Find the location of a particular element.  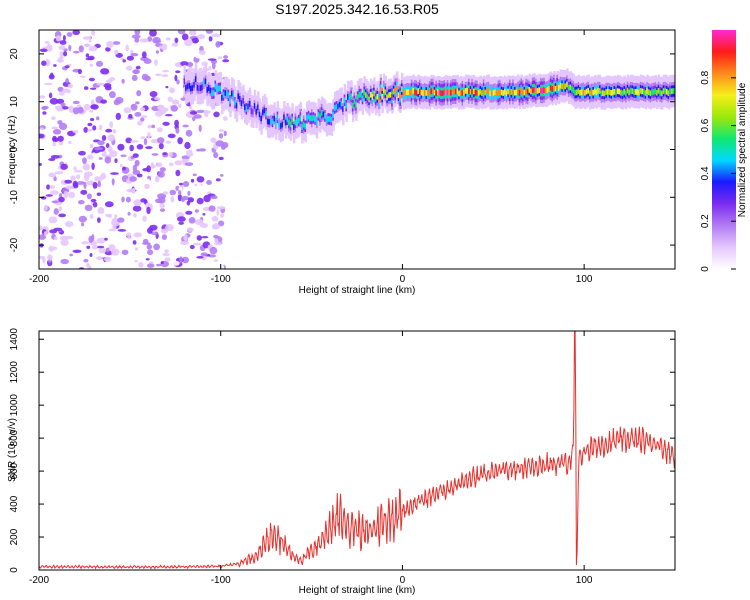

snr-ytick-label: 1400 is located at coordinates (14, 339).